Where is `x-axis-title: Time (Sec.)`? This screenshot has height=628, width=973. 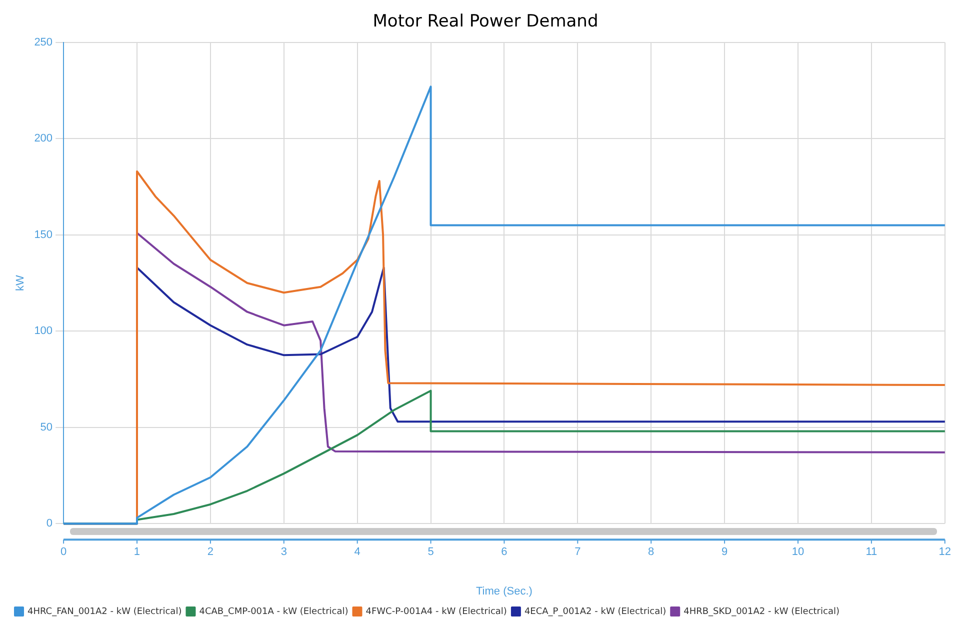
x-axis-title: Time (Sec.) is located at coordinates (504, 591).